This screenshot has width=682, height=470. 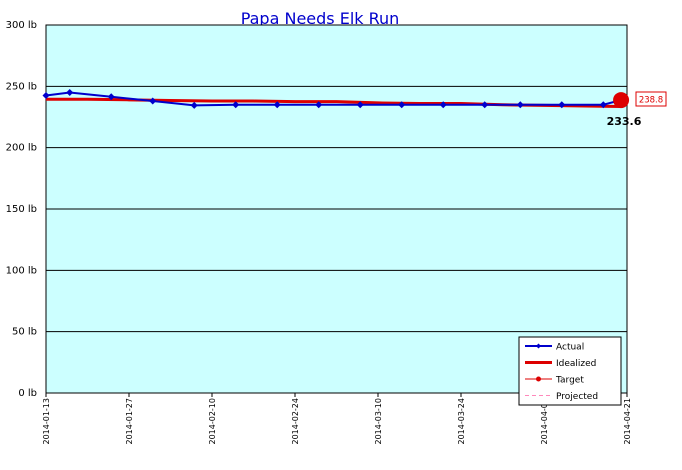 I want to click on x-tick-label: 2014-03-10, so click(x=378, y=421).